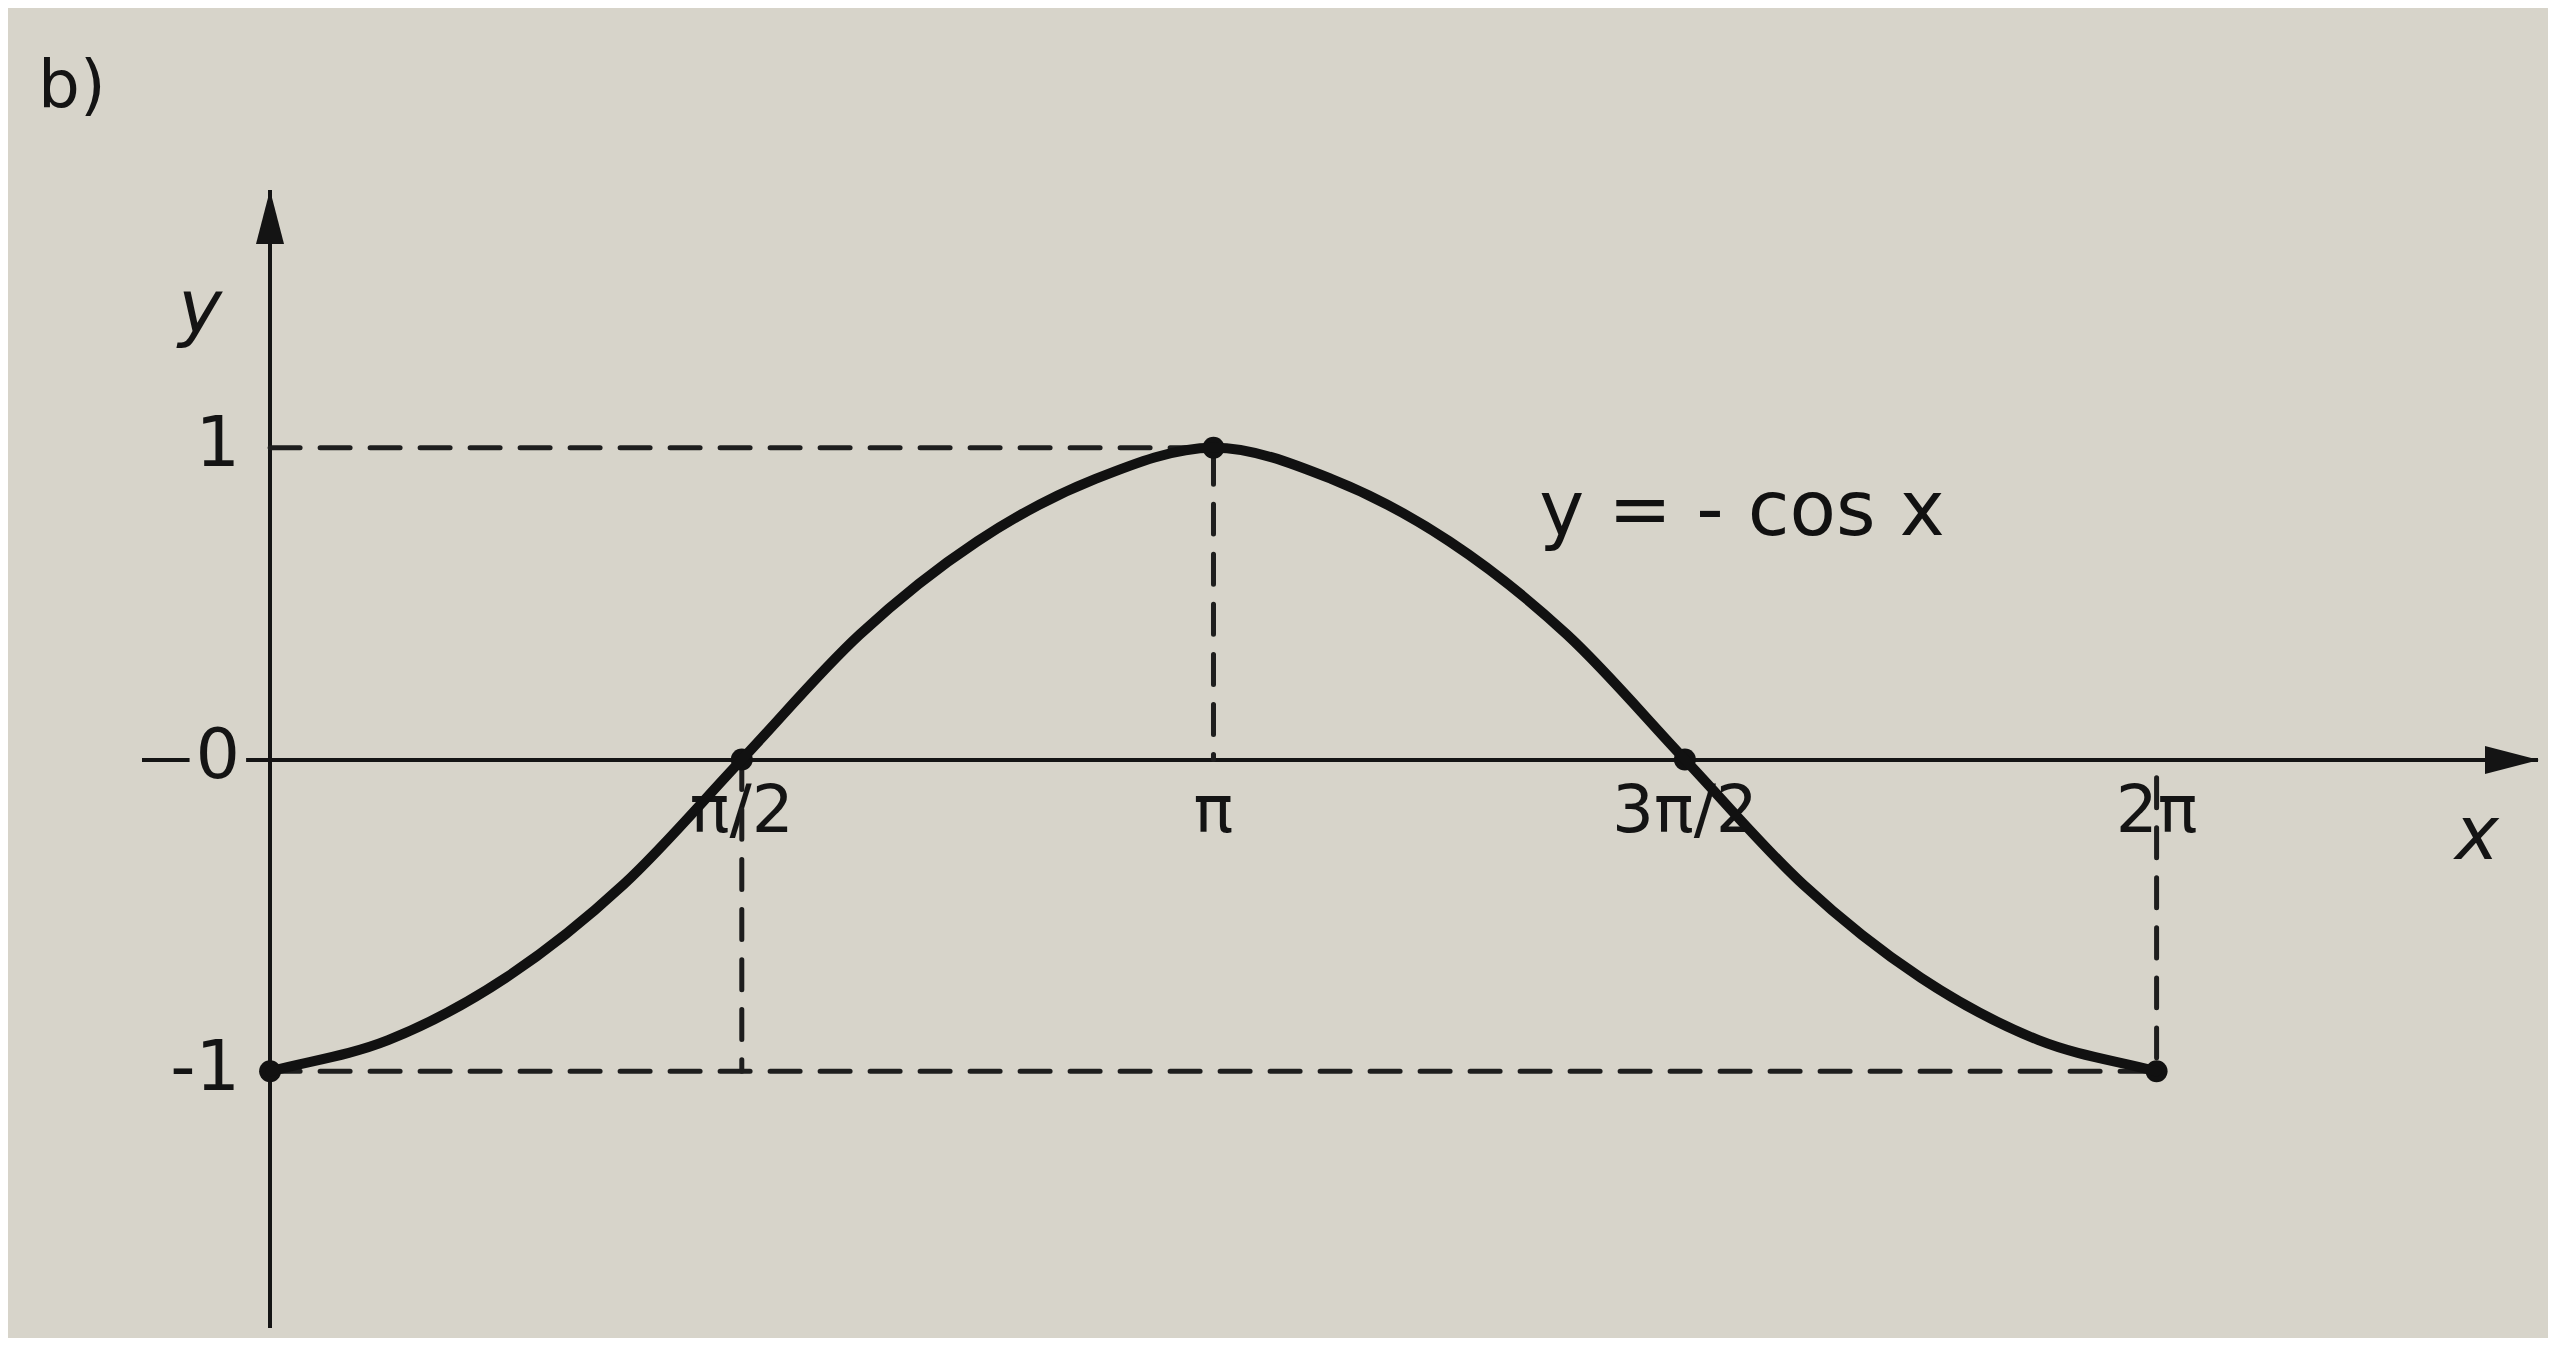  Describe the element at coordinates (205, 1065) in the screenshot. I see `y-tick-label: -1` at that location.